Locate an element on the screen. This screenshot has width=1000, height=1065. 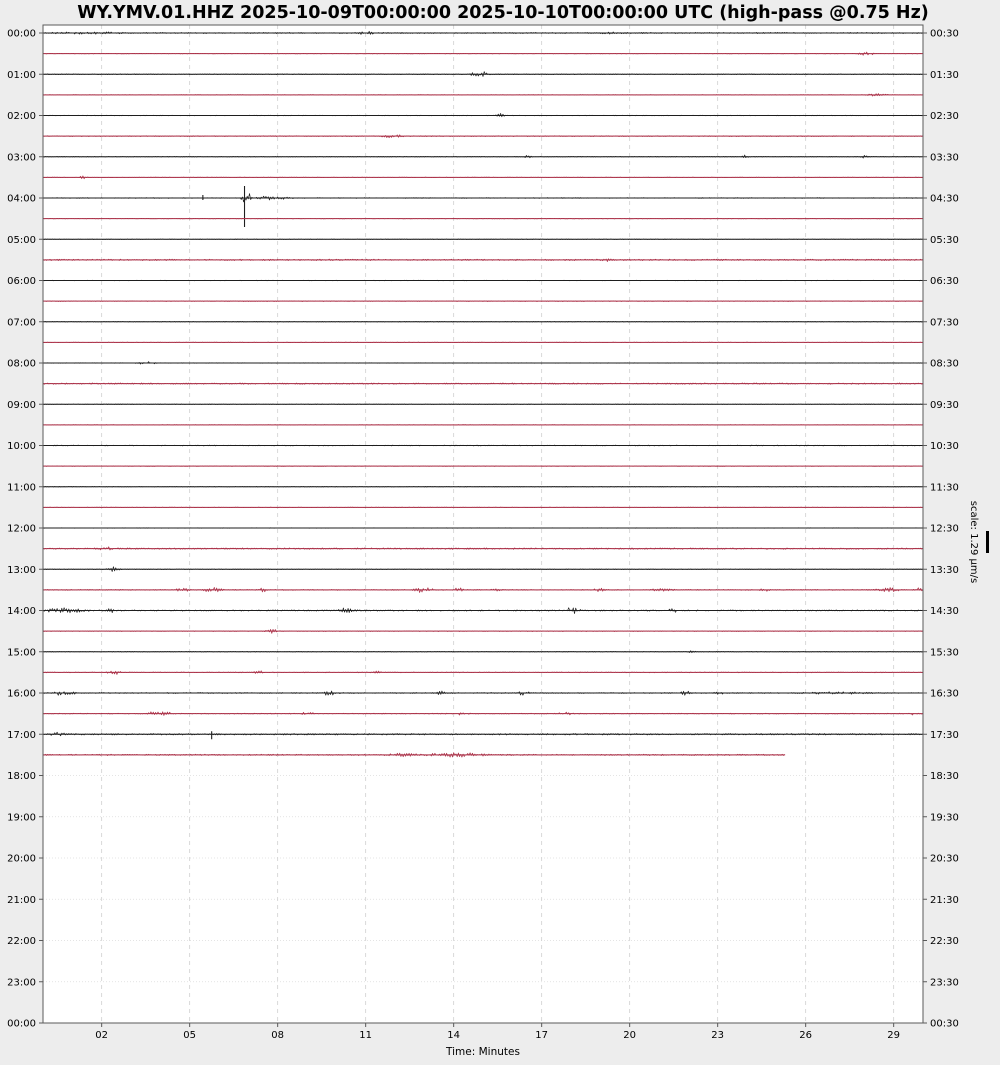
x-tick-label: 14 is located at coordinates (453, 1035).